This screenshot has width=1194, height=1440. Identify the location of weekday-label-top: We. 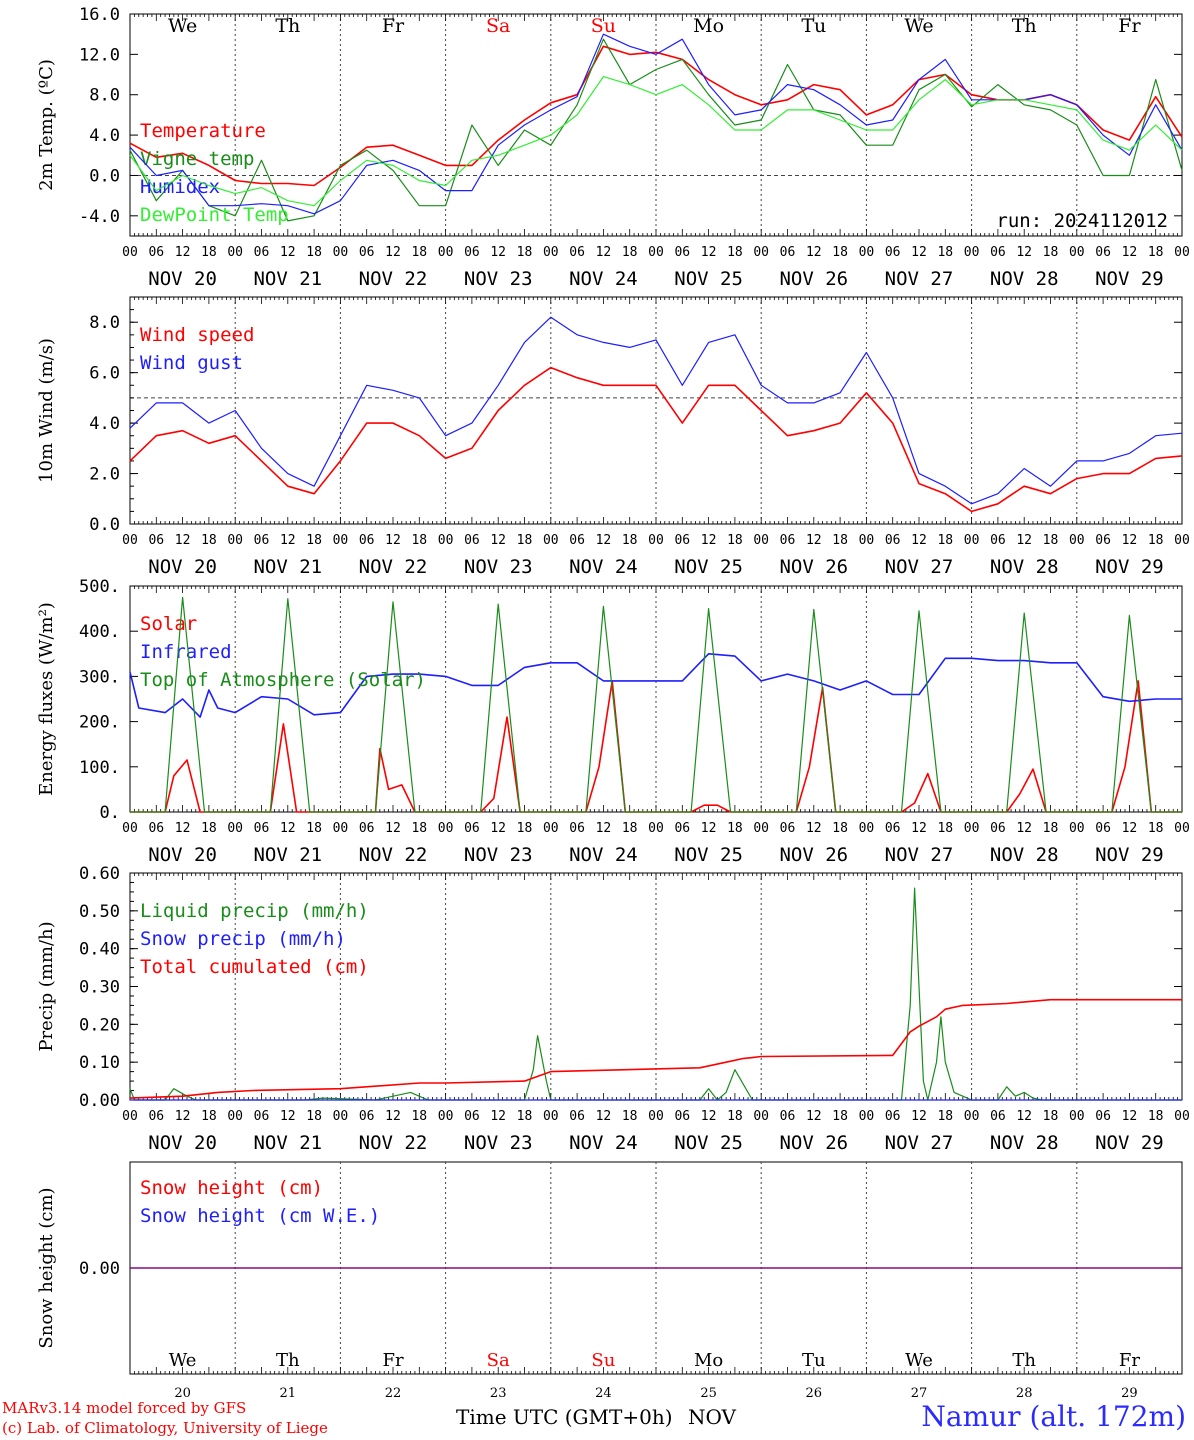
(918, 26).